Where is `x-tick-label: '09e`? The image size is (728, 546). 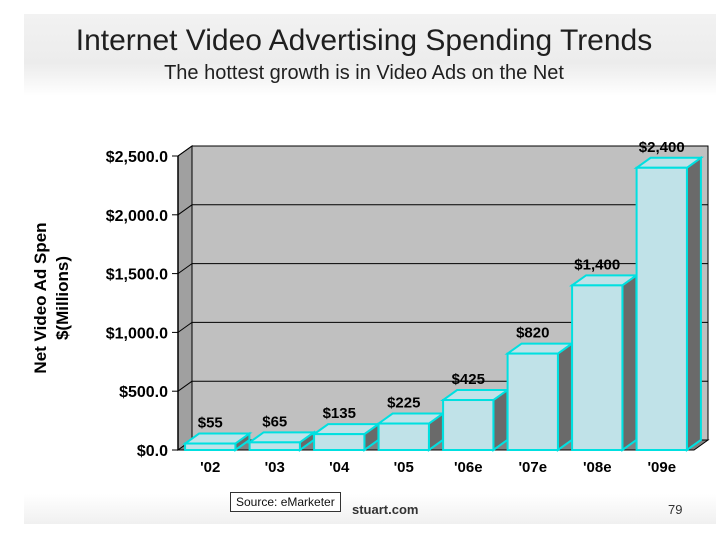
x-tick-label: '09e is located at coordinates (661, 467).